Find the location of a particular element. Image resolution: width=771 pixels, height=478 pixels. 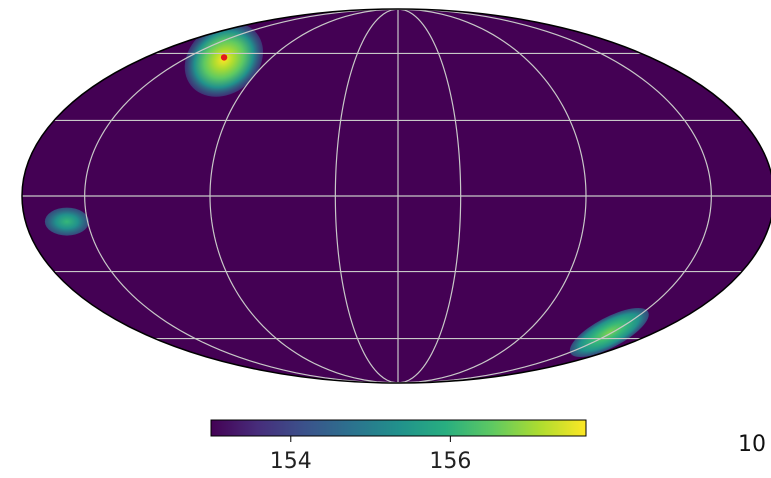

colorbar: 154 156 is located at coordinates (398, 446).